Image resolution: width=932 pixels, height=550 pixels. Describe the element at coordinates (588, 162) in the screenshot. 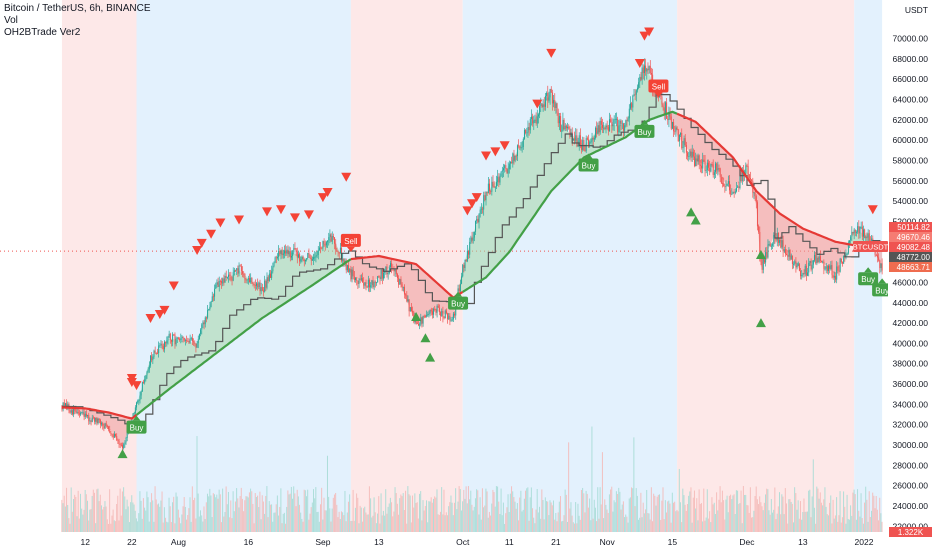

I see `buy-signal: Buy` at that location.